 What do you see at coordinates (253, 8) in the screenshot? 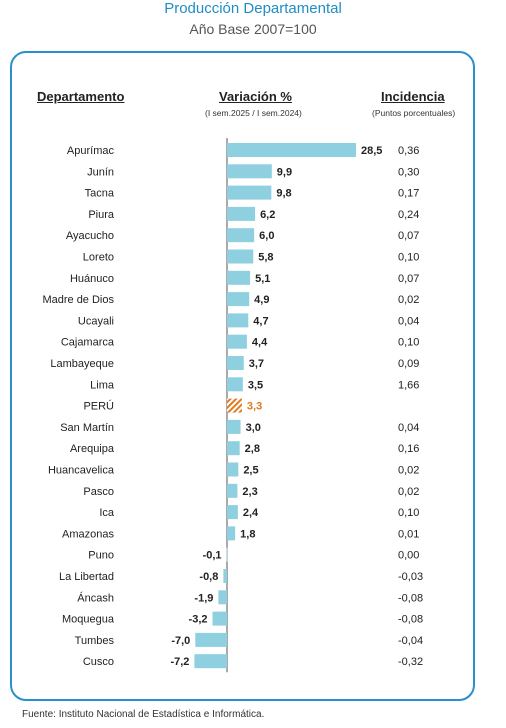
I see `chart-title: Producción Departamental` at bounding box center [253, 8].